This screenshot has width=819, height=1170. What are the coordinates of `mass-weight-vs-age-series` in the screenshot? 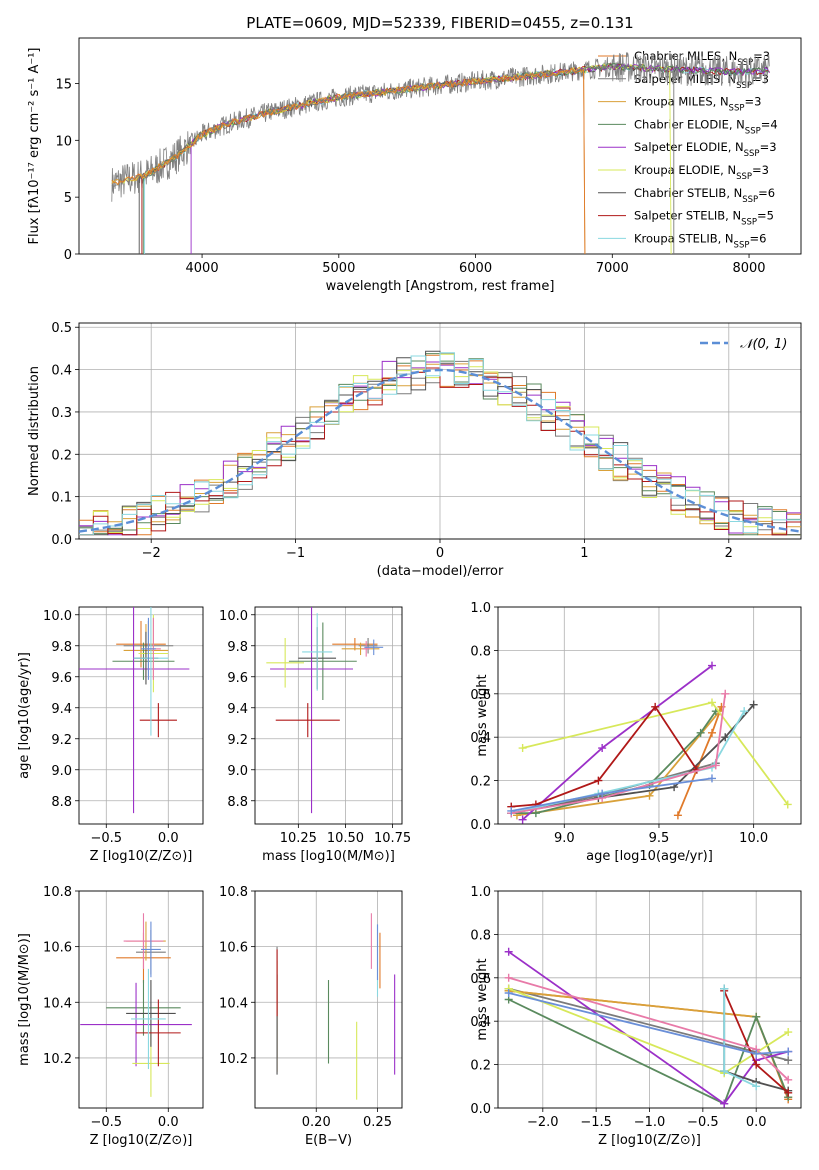 It's located at (649, 742).